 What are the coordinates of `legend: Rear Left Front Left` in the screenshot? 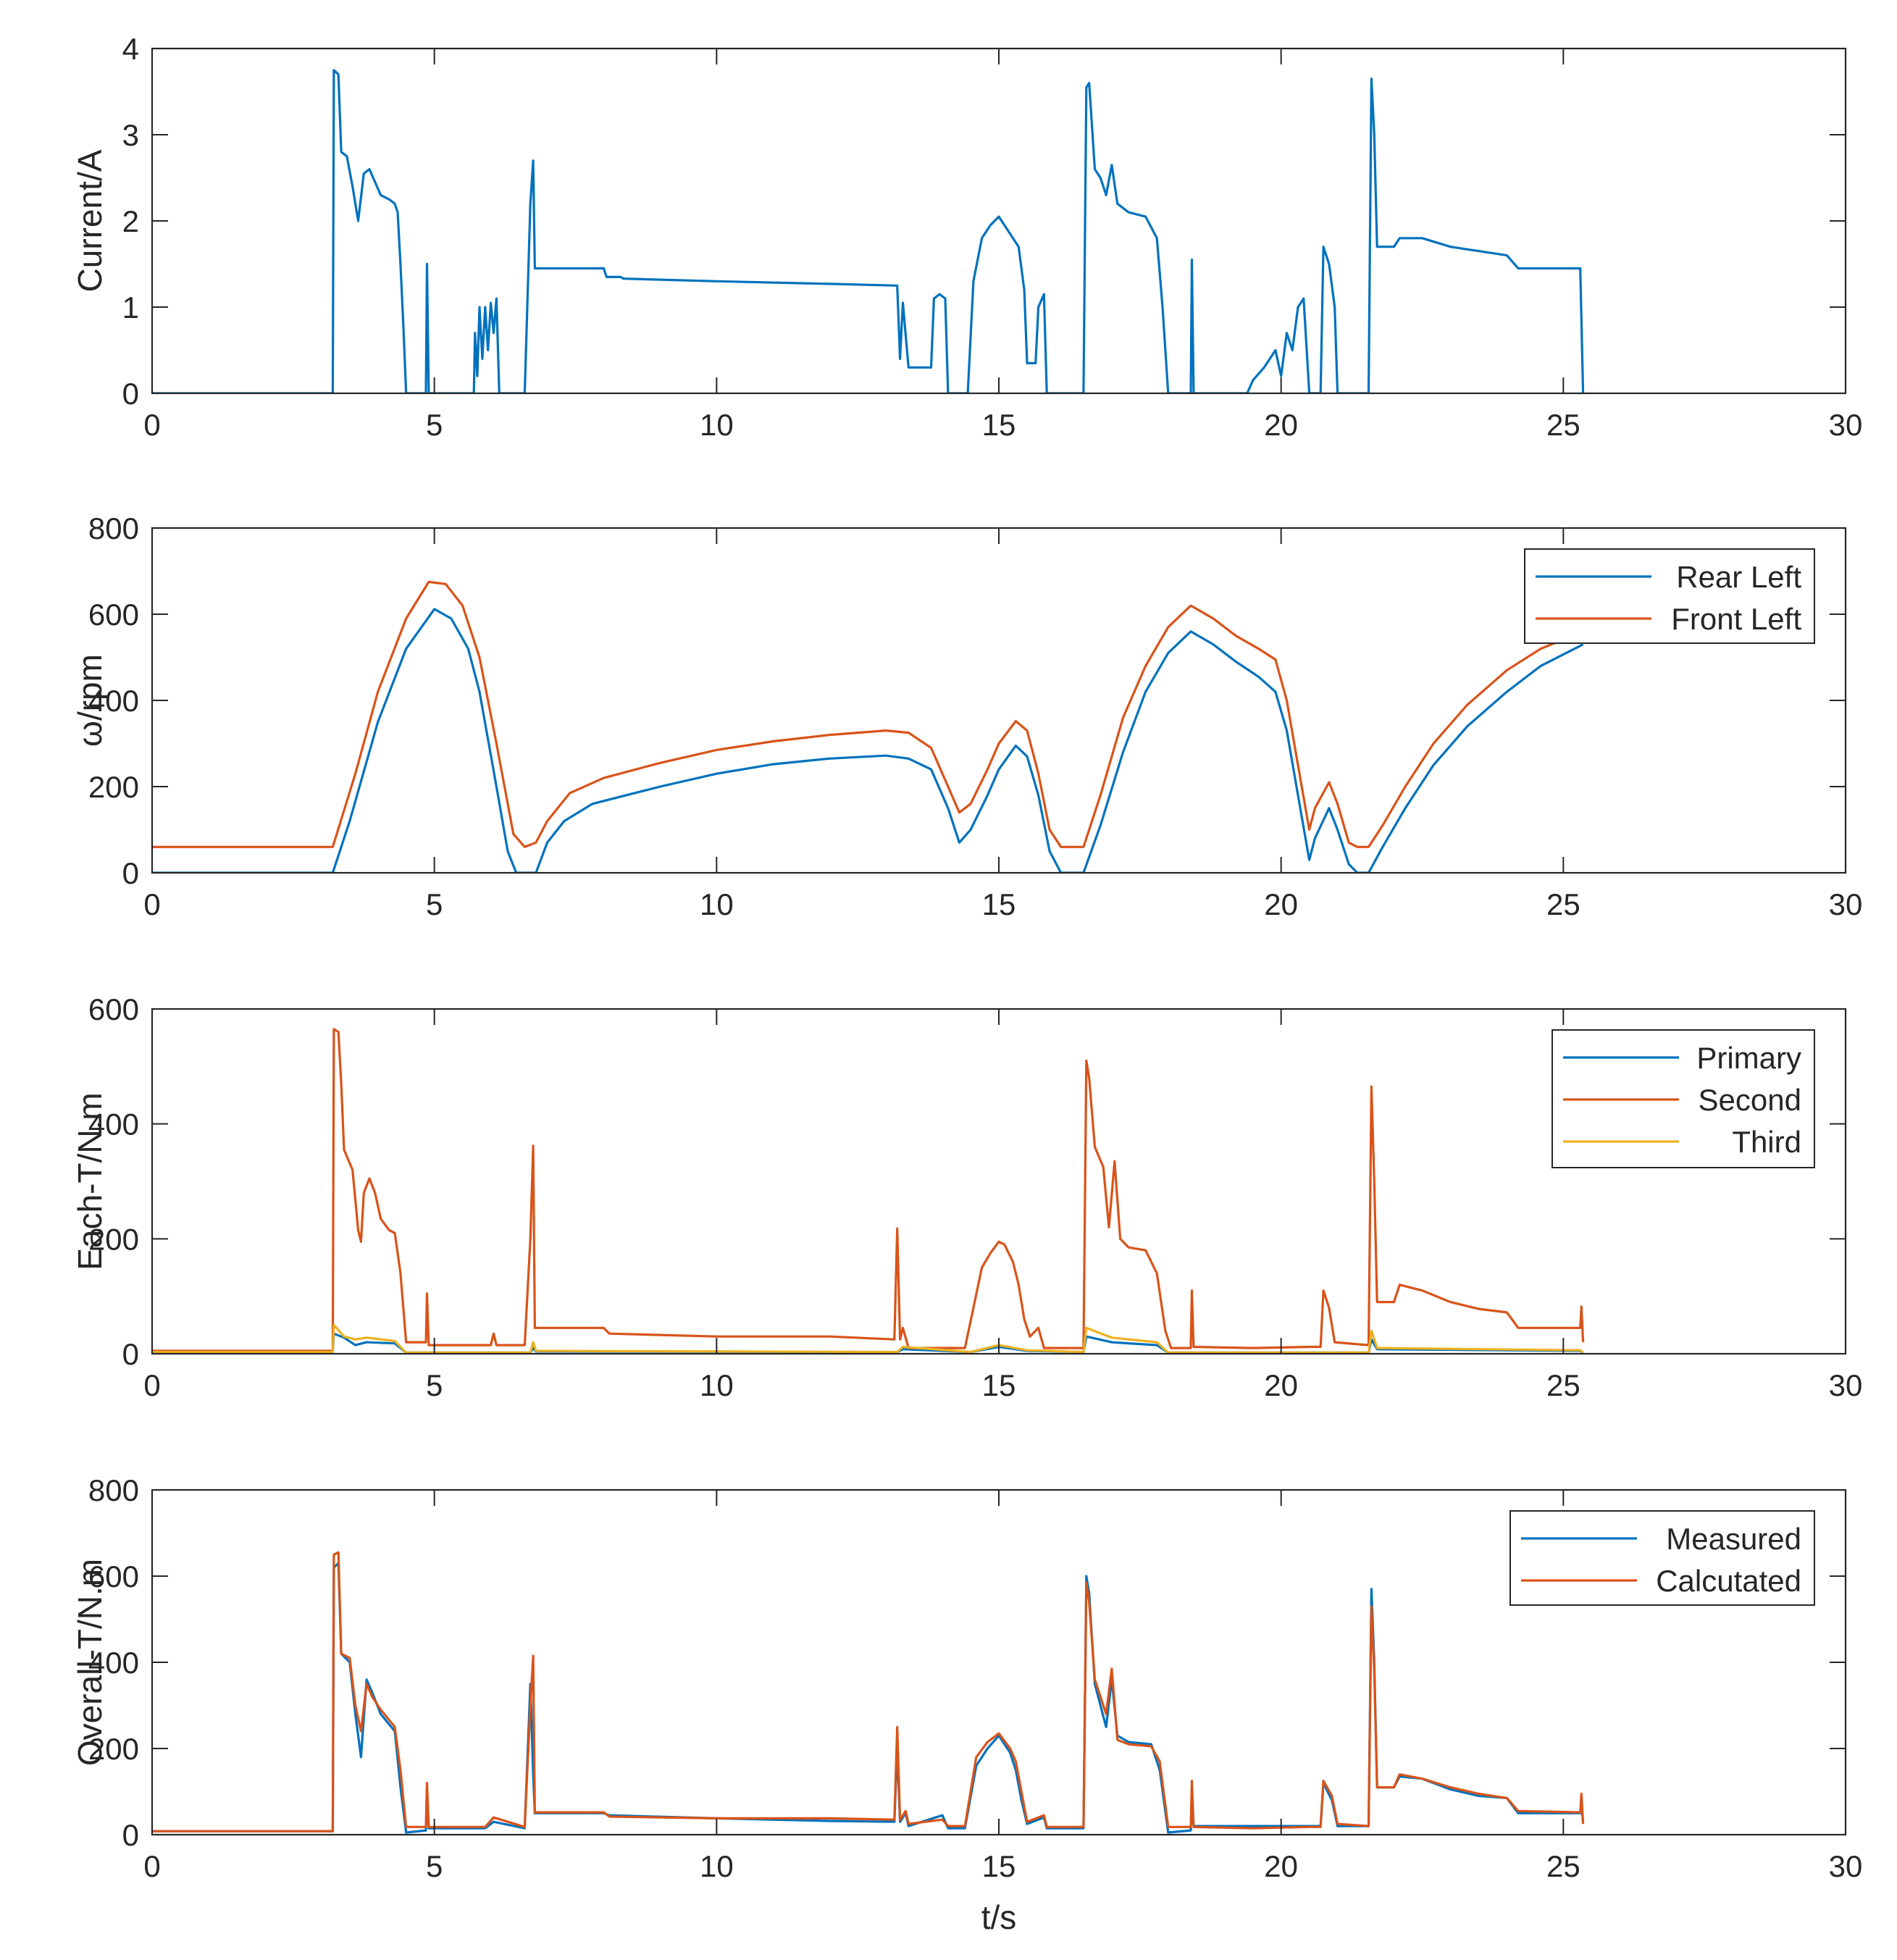 It's located at (1670, 596).